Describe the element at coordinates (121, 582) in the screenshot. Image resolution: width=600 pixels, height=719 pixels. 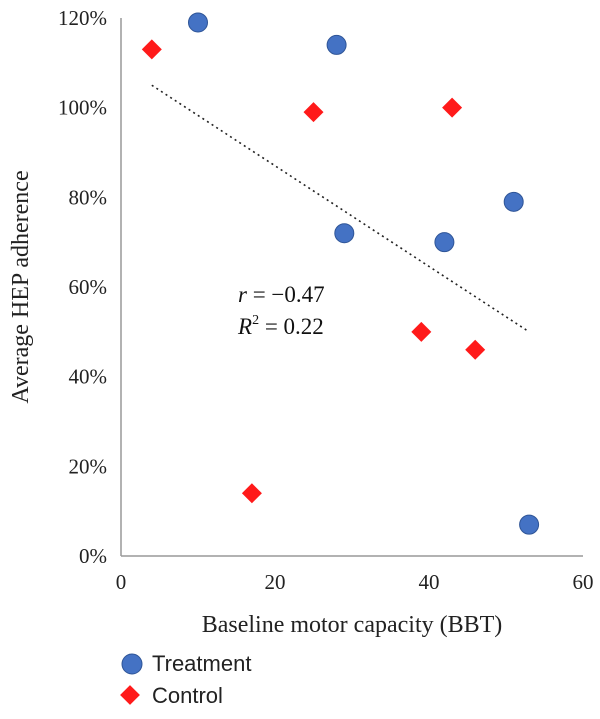
I see `x-tick-label: 0` at that location.